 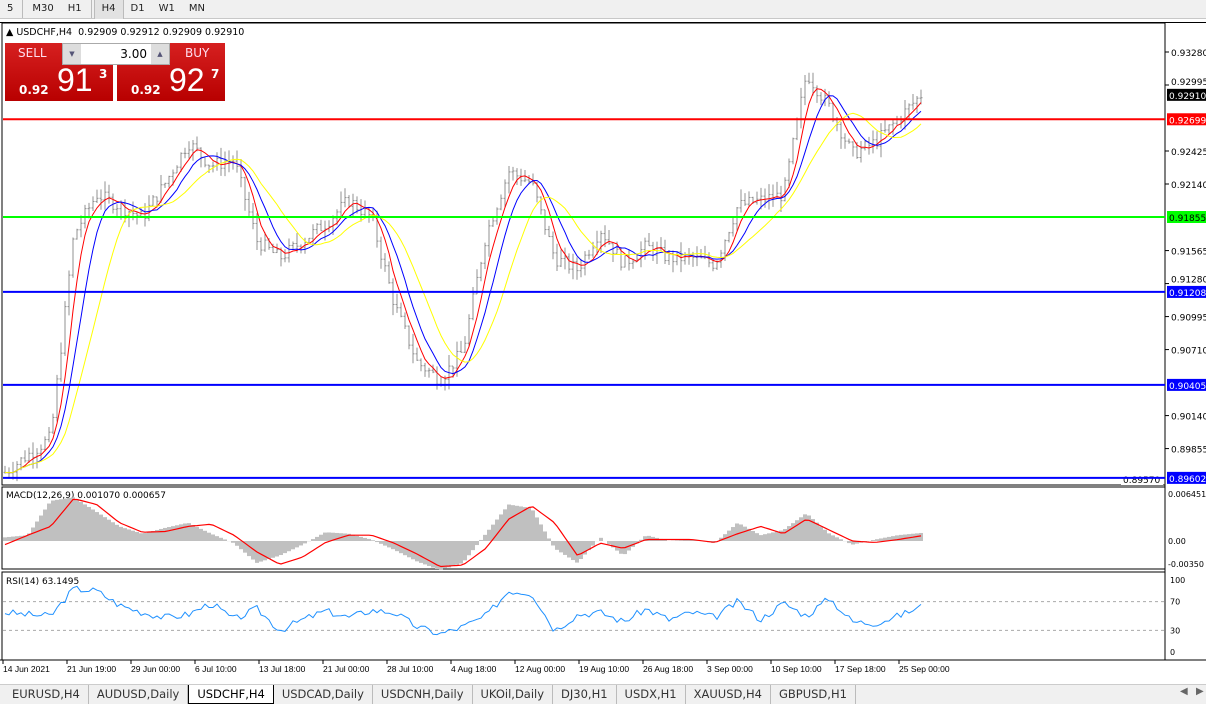 I want to click on price-tick-label-bg, so click(x=1142, y=479).